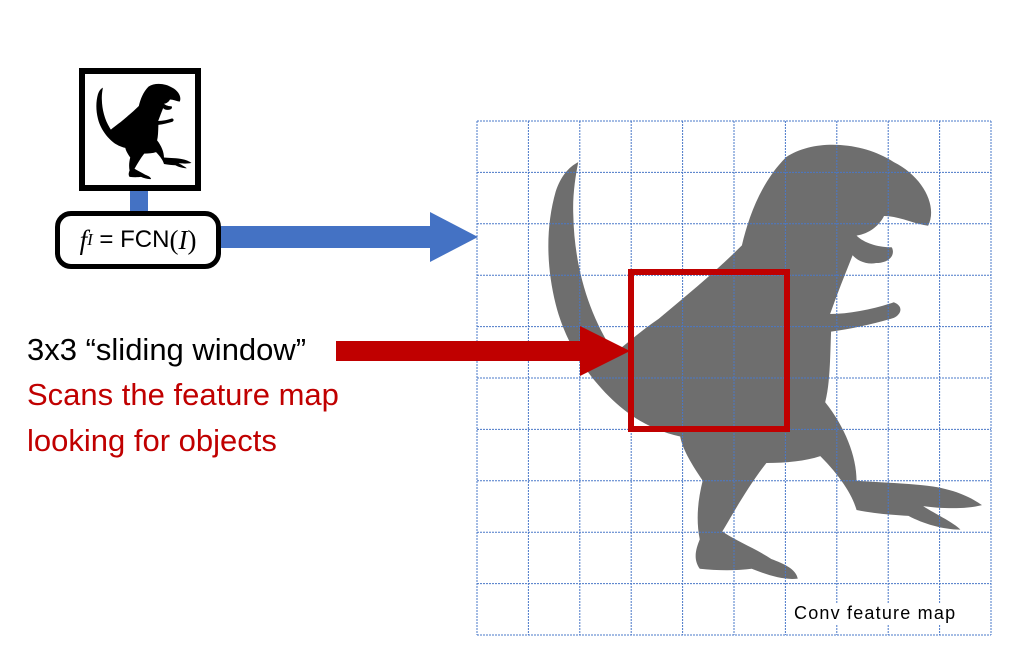  I want to click on thumbnail-connector, so click(139, 199).